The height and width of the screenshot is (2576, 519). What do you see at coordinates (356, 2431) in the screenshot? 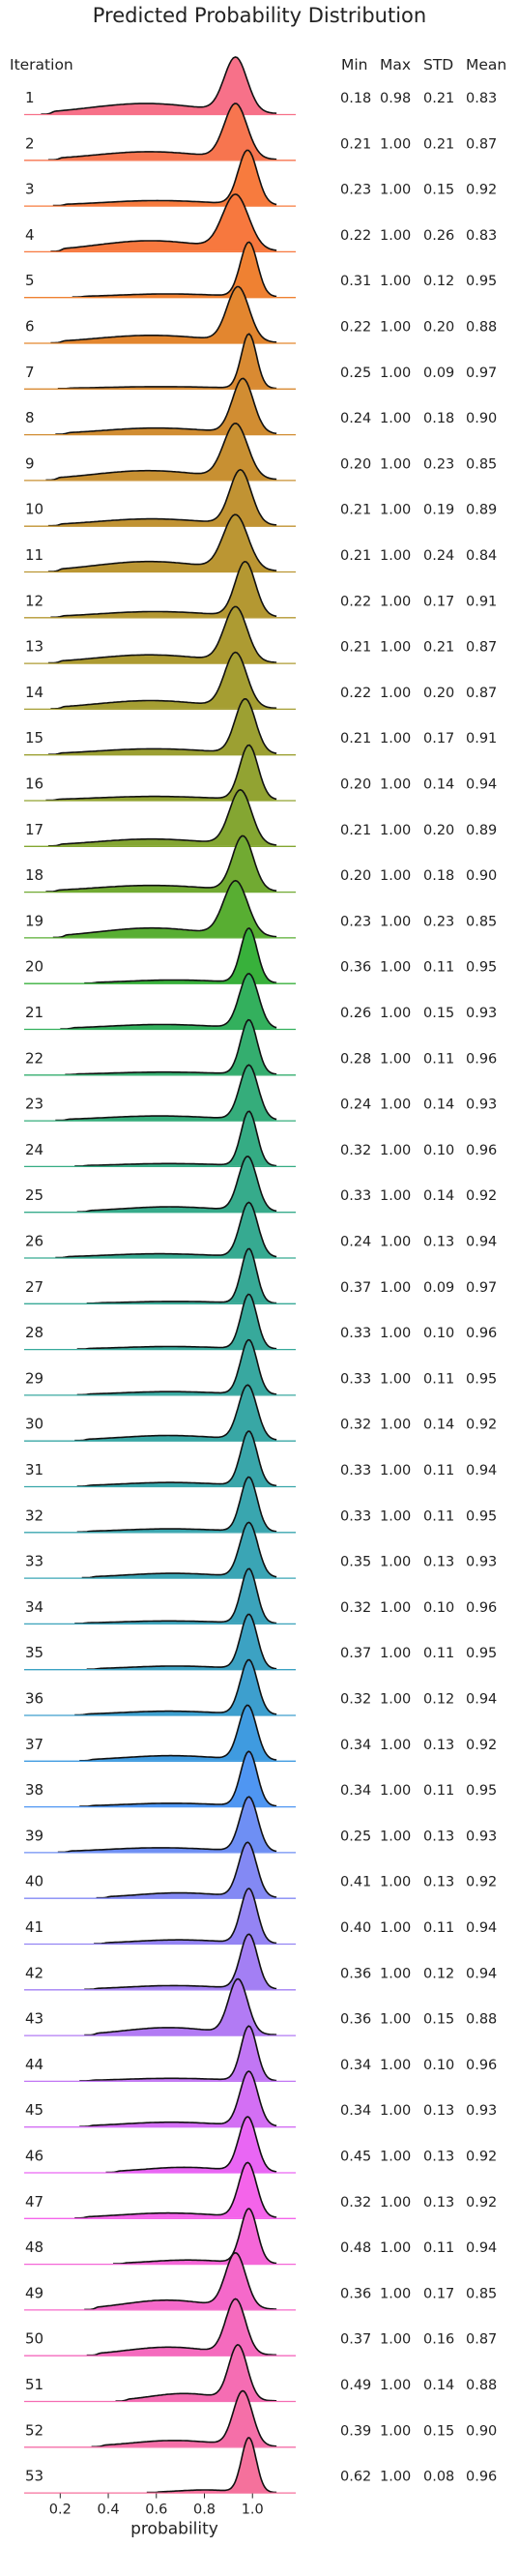
I see `min-value: 0.39` at bounding box center [356, 2431].